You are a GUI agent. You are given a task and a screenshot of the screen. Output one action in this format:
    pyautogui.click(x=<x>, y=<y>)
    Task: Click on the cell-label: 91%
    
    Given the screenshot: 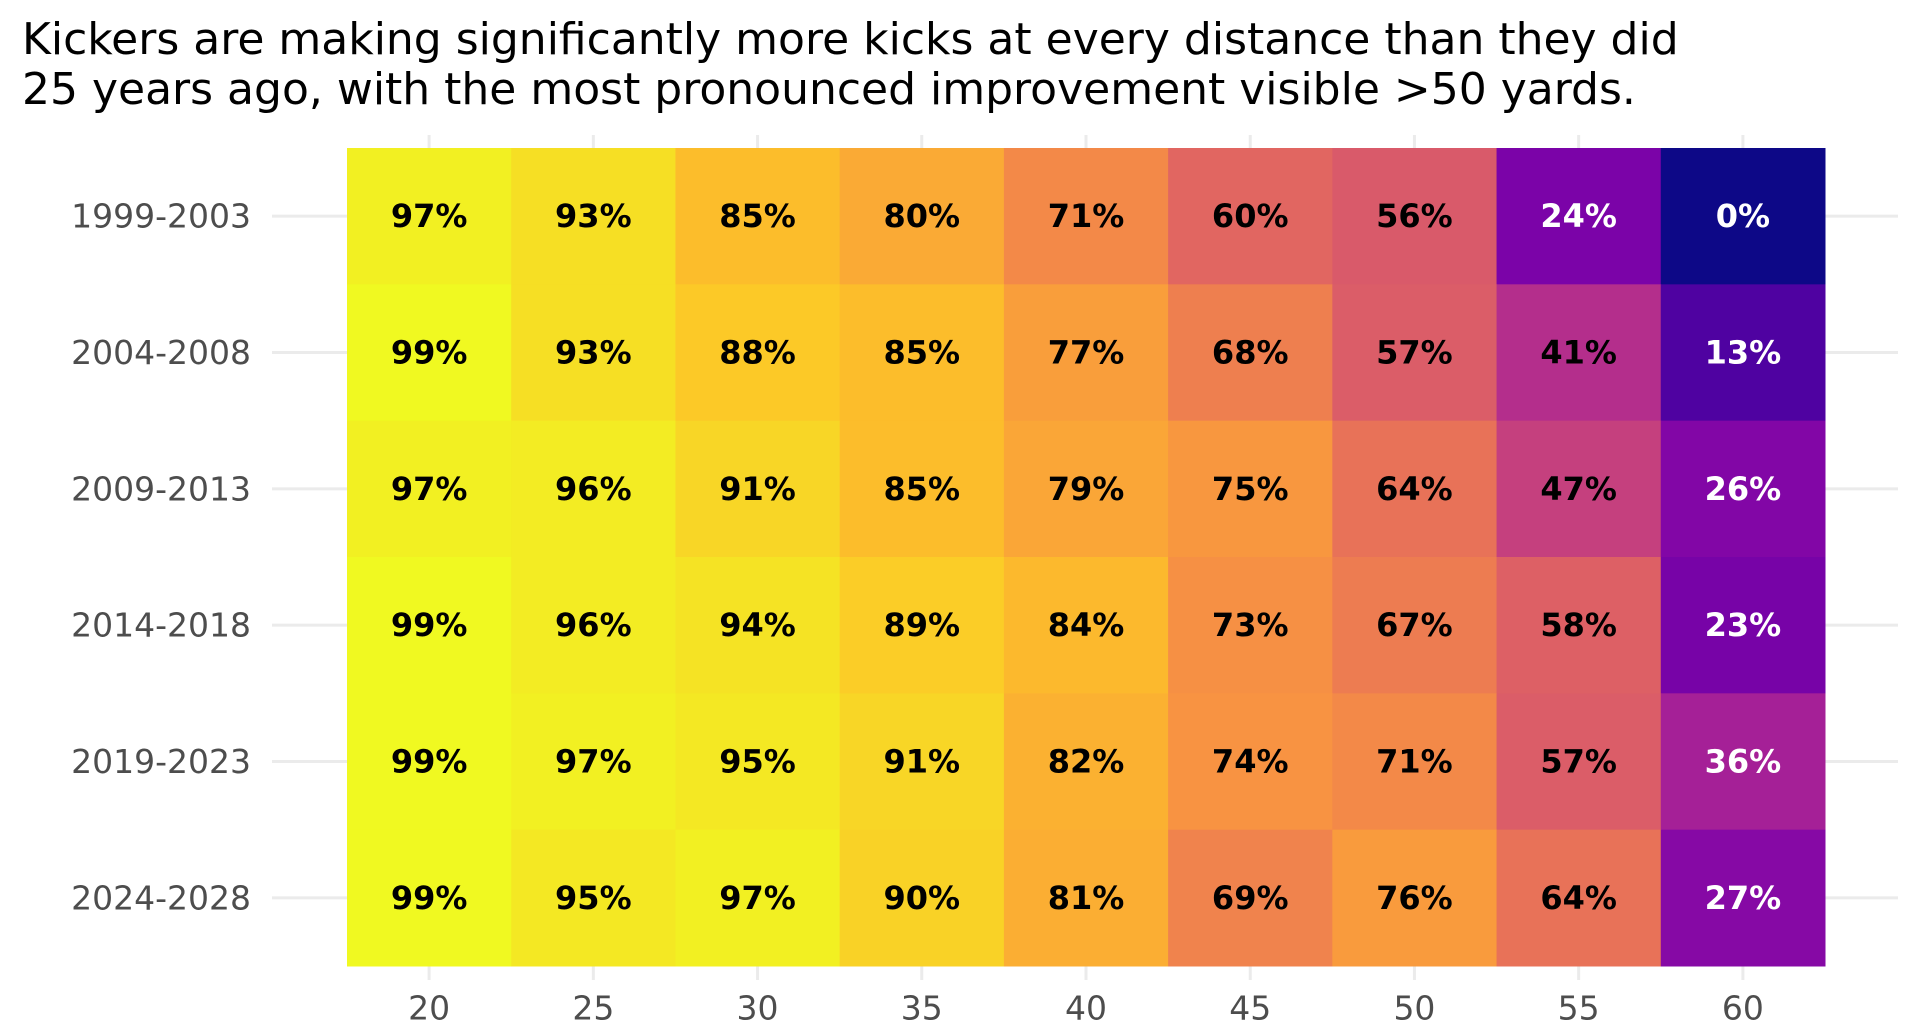 What is the action you would take?
    pyautogui.click(x=921, y=762)
    